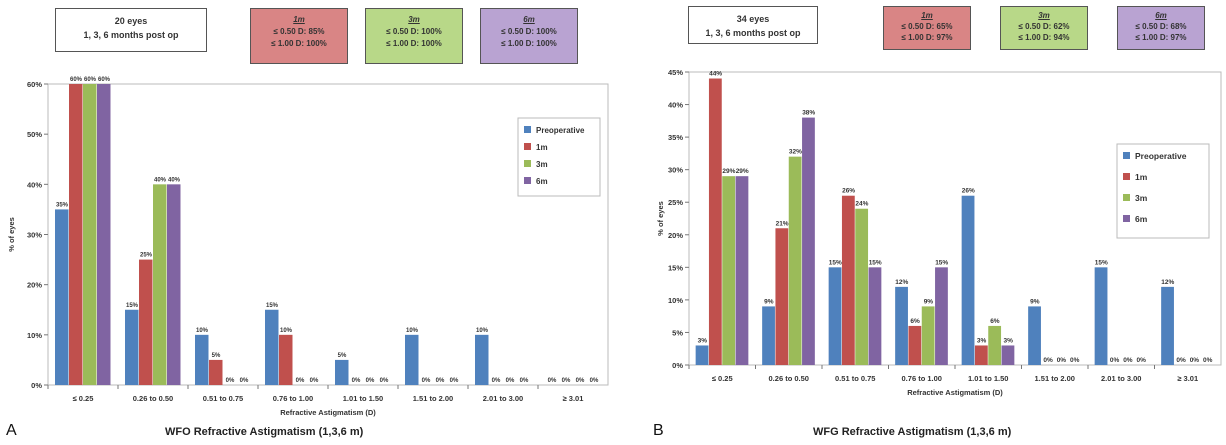 The image size is (1226, 445). Describe the element at coordinates (728, 171) in the screenshot. I see `data-label: 29%` at that location.